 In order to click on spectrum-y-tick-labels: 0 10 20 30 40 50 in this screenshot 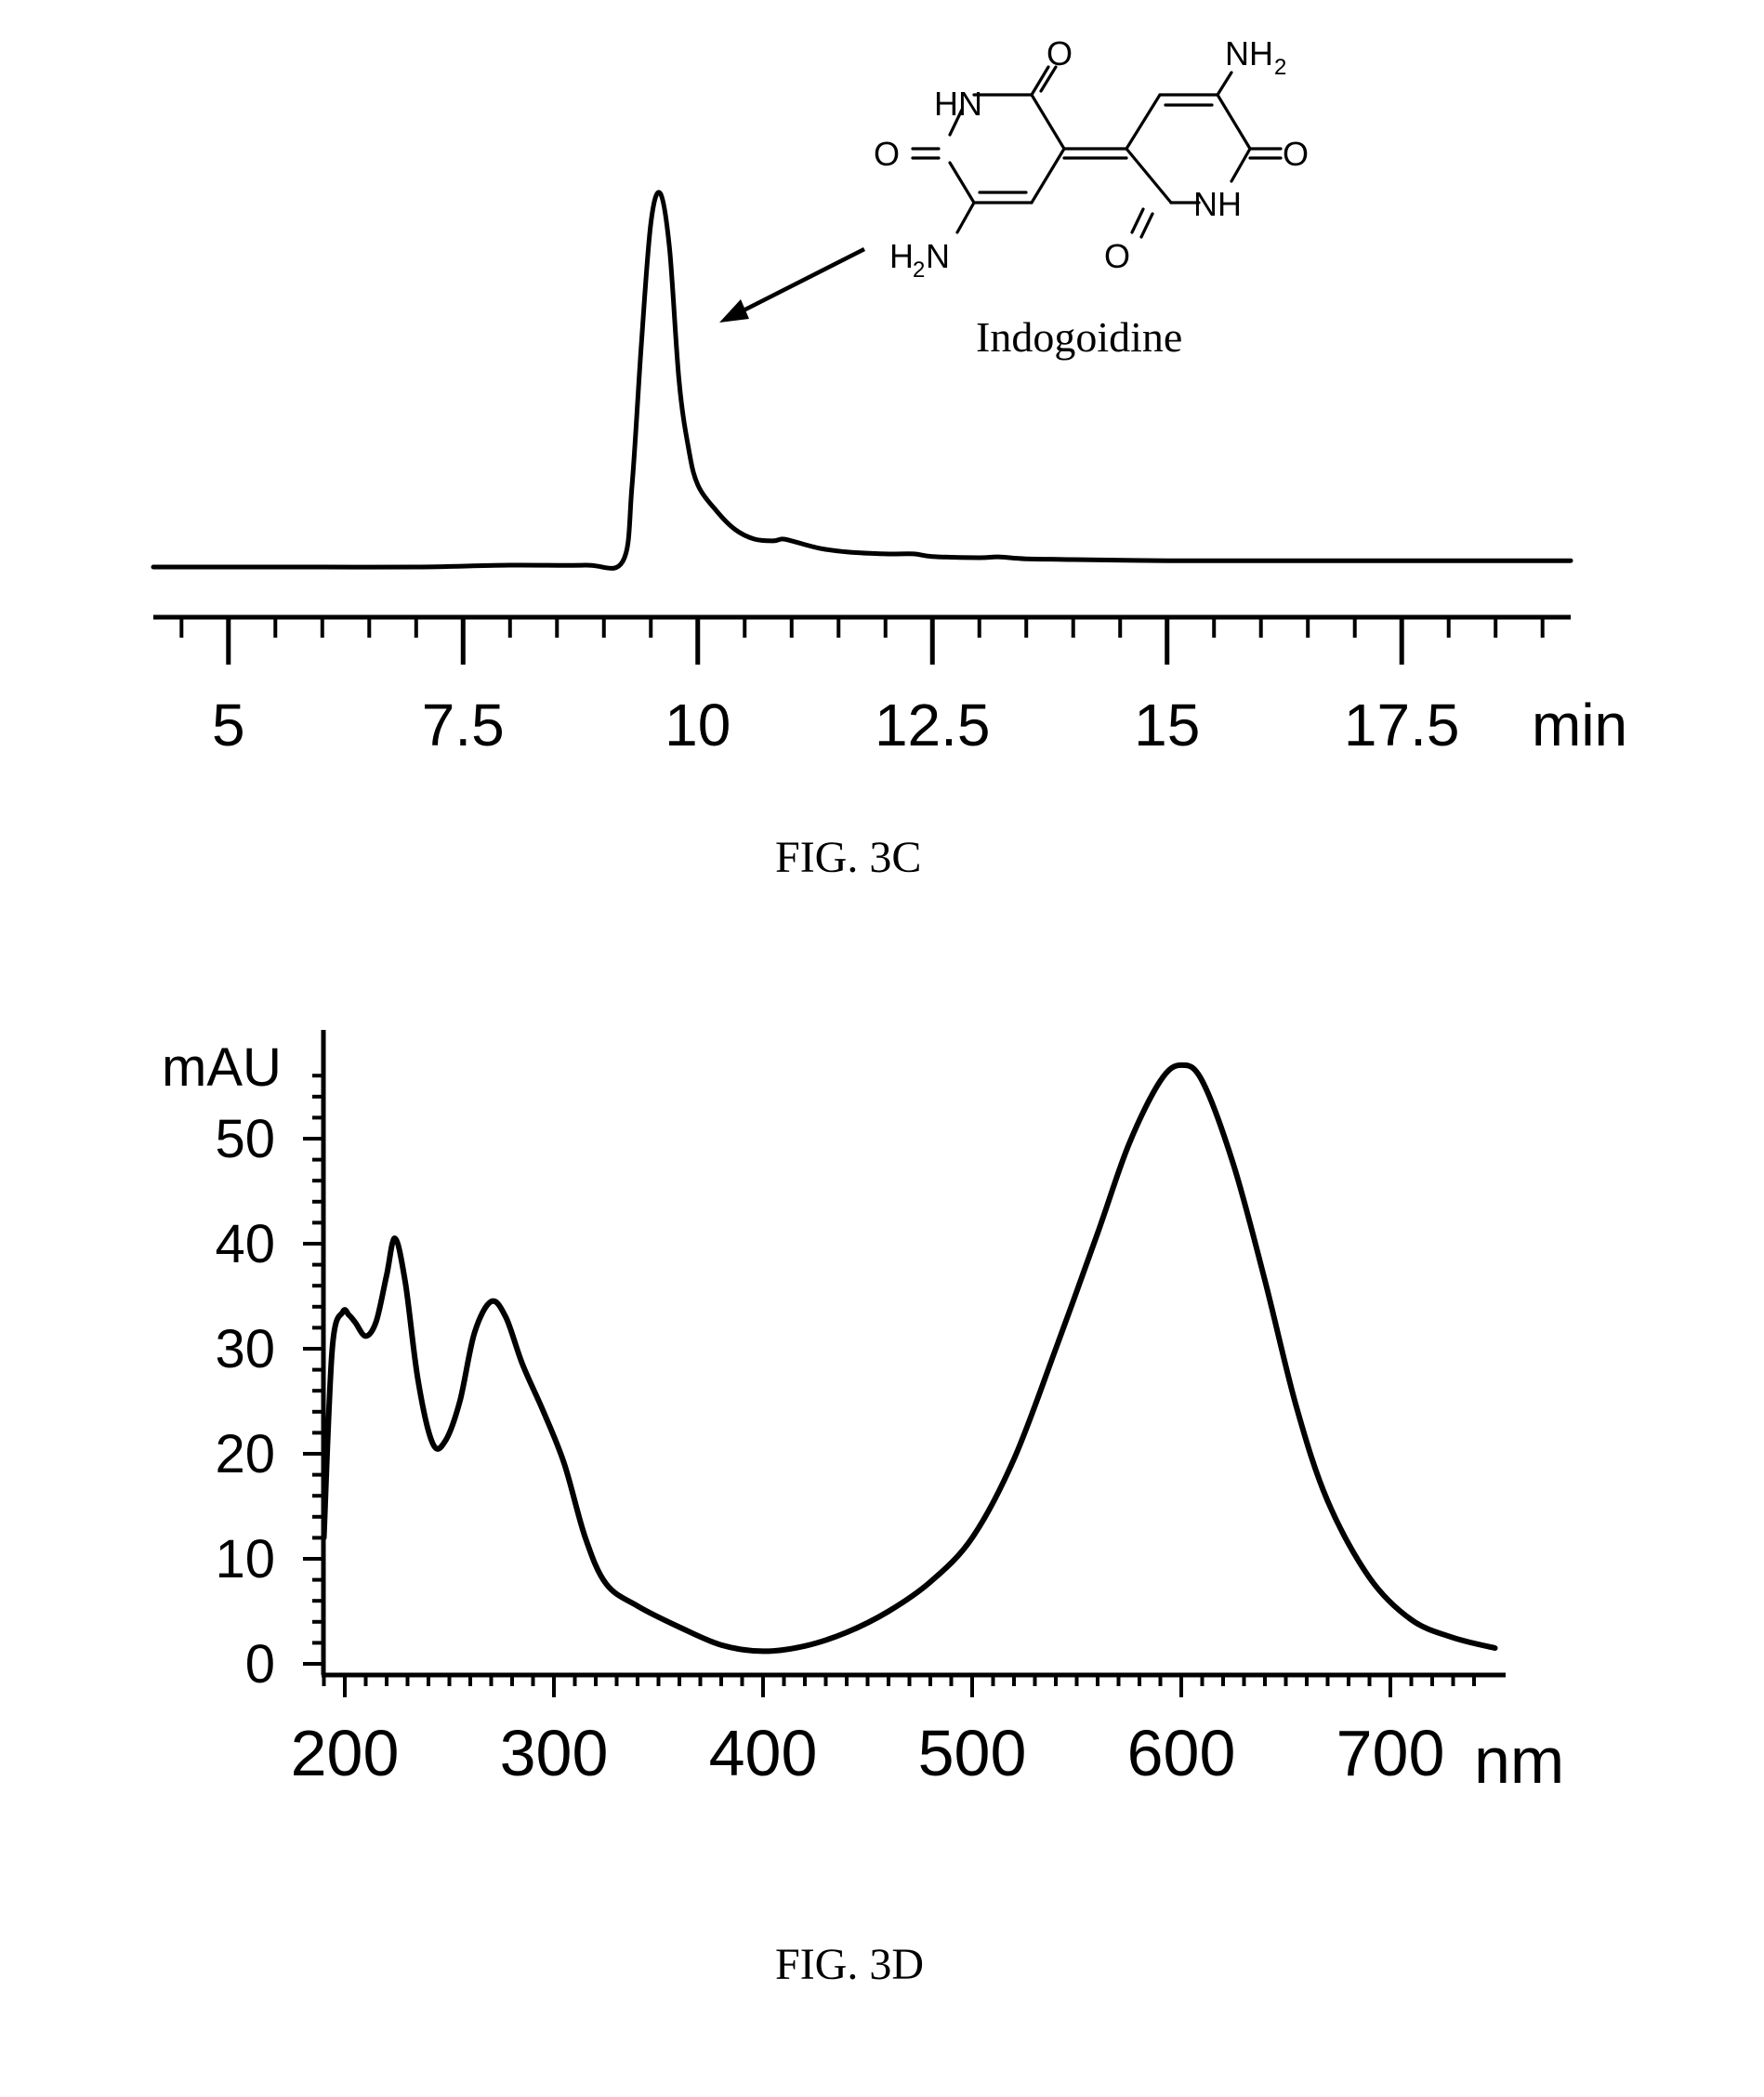, I will do `click(245, 1402)`.